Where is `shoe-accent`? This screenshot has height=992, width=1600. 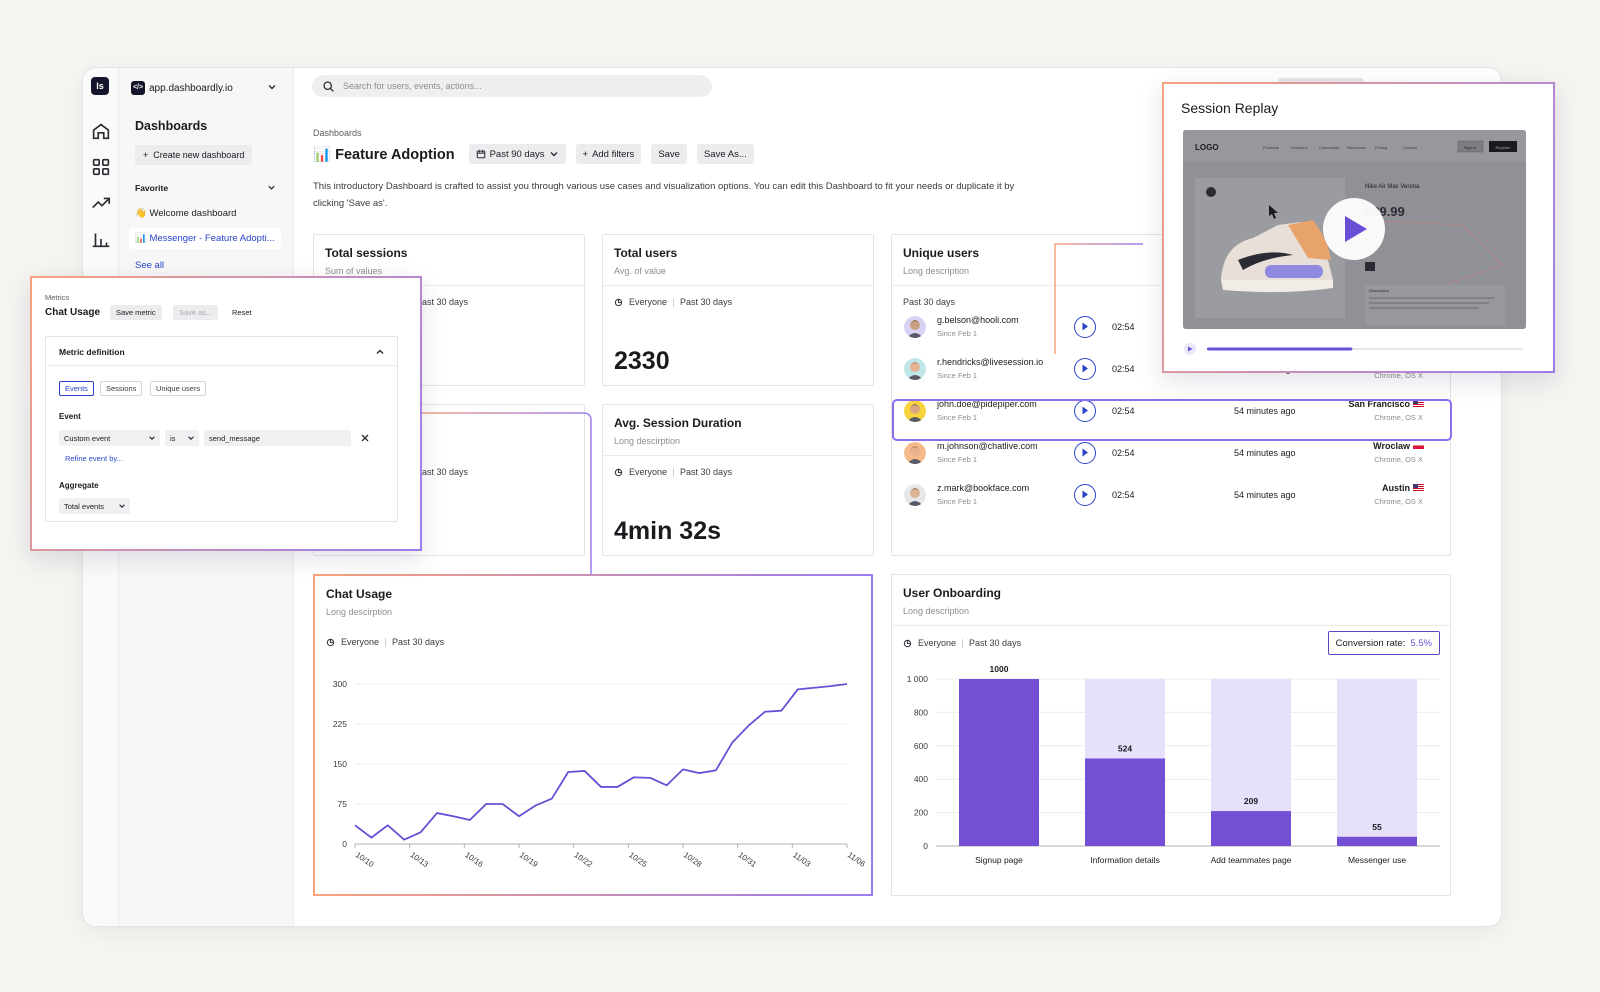 shoe-accent is located at coordinates (1309, 240).